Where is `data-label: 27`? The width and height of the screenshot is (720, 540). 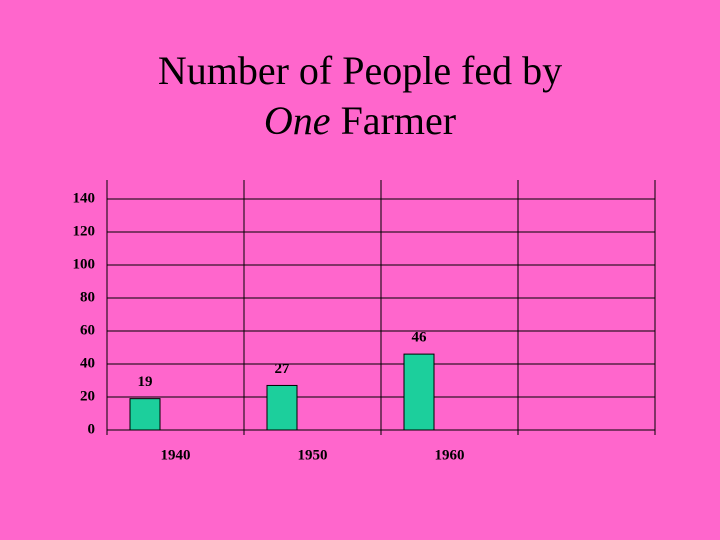 data-label: 27 is located at coordinates (283, 369).